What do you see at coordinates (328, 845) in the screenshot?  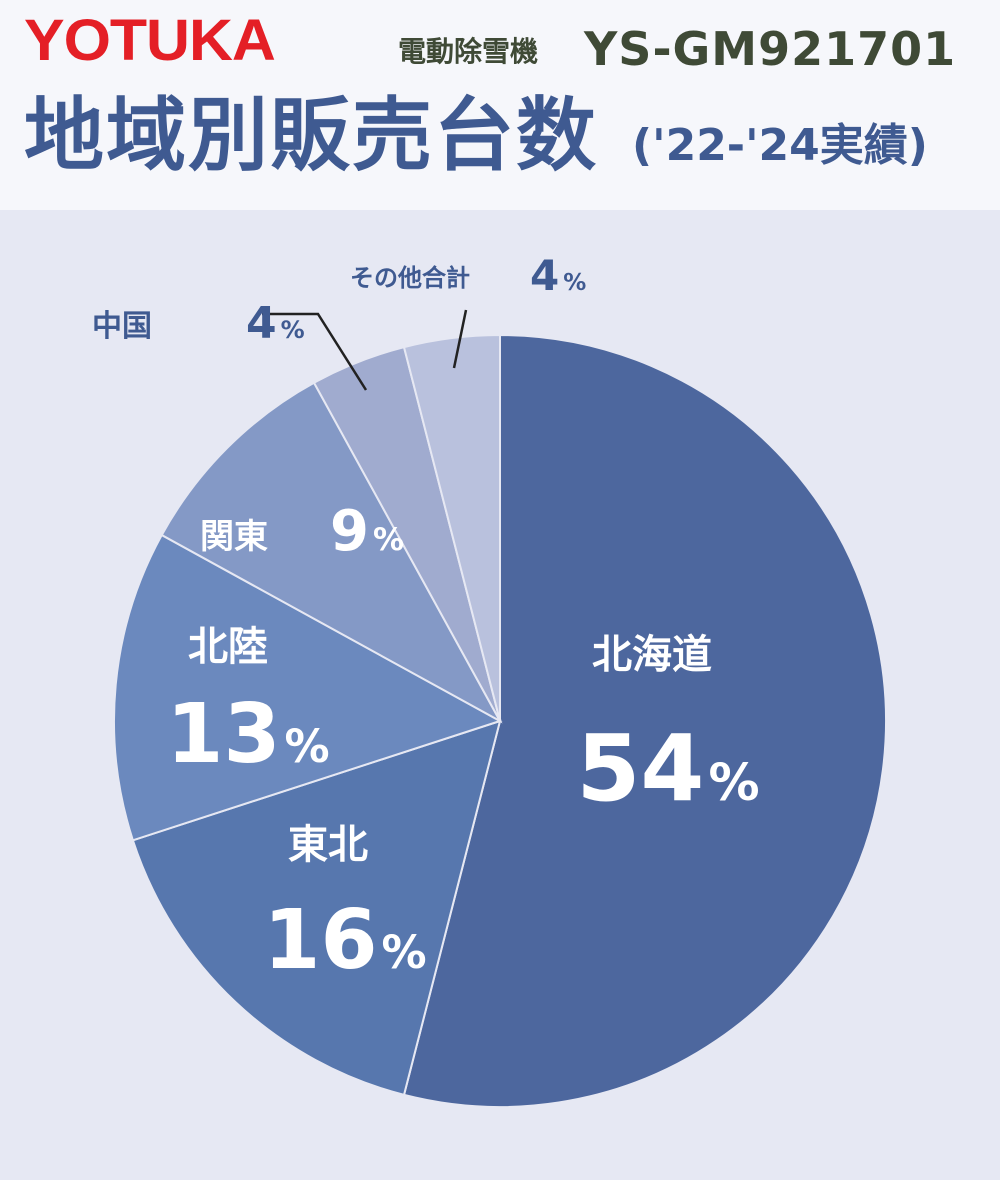 I see `slice-label-1: 東北` at bounding box center [328, 845].